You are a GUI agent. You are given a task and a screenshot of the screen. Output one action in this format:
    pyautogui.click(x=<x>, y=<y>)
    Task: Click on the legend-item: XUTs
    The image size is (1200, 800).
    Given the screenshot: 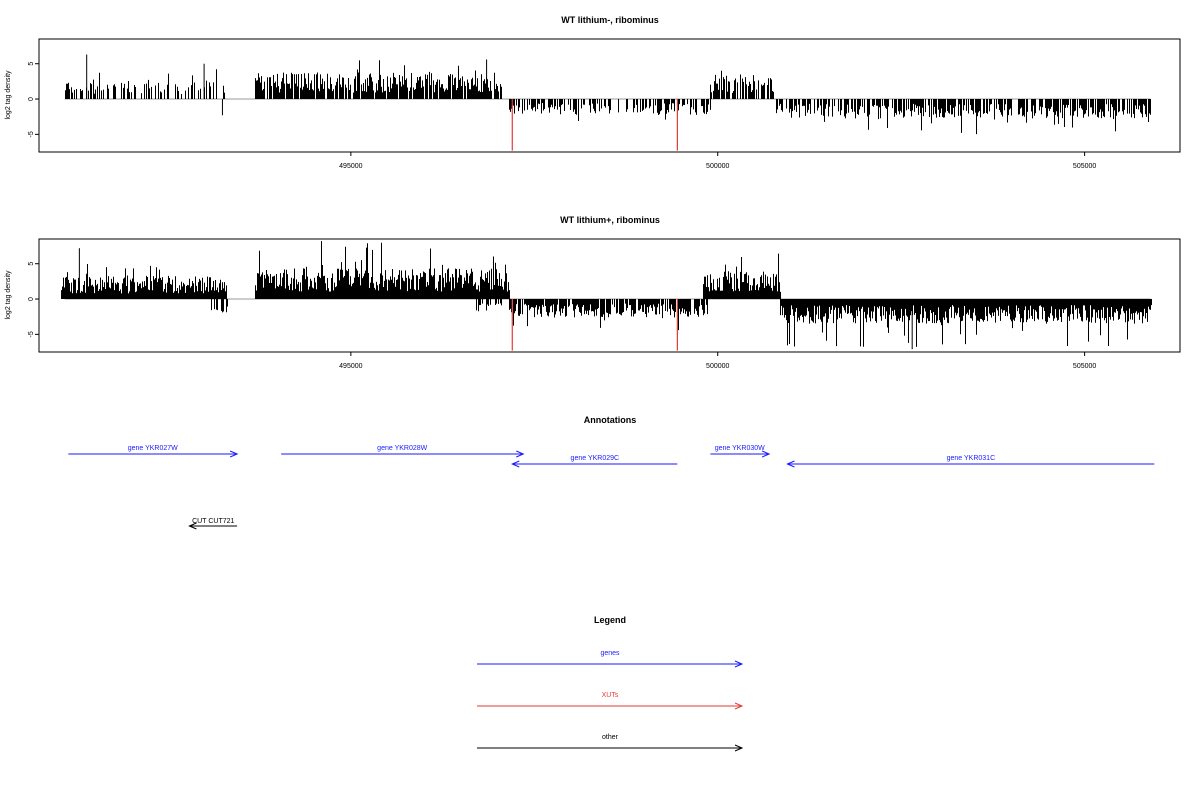 What is the action you would take?
    pyautogui.click(x=610, y=701)
    